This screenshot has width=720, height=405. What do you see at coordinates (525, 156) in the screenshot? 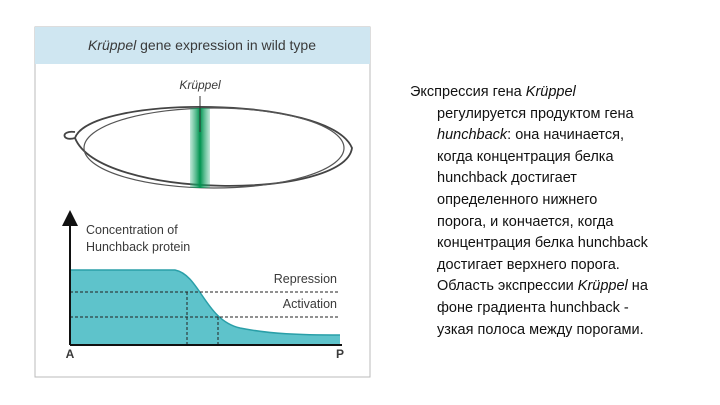
I see `text-segment: когда концентрация белка` at bounding box center [525, 156].